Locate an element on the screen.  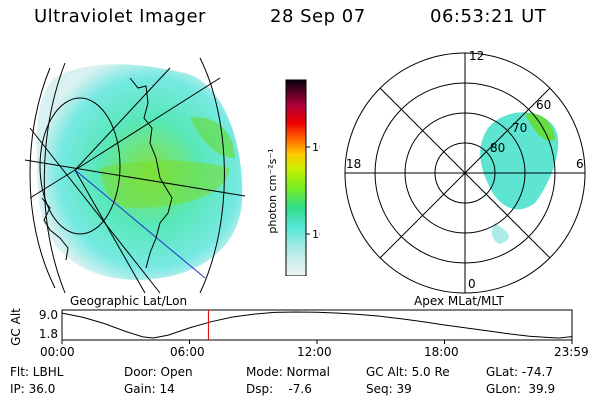
geo-terminator-line is located at coordinates (140, 224).